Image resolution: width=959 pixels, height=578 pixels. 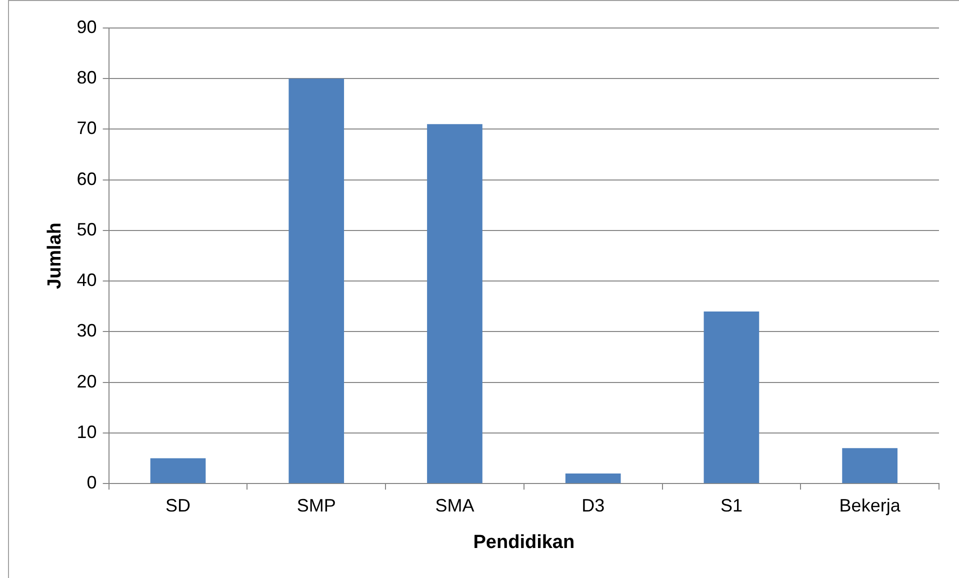 I want to click on x-axis-title: Pendidikan, so click(x=524, y=542).